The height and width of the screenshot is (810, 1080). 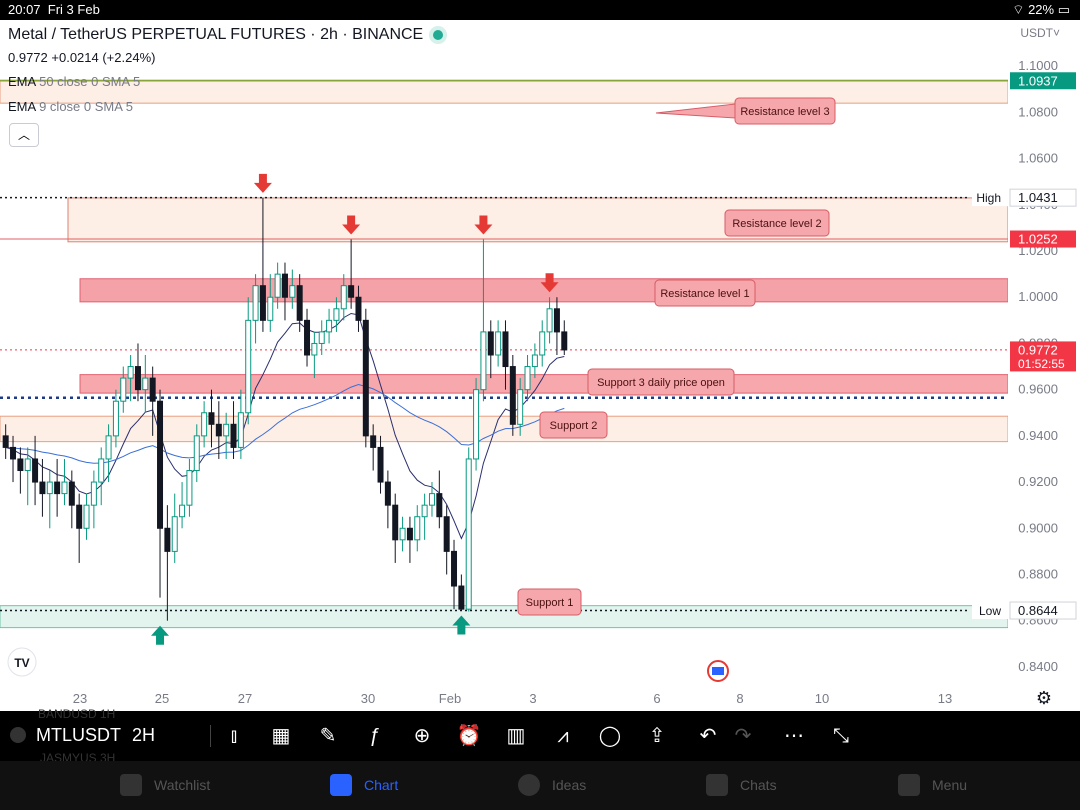 What do you see at coordinates (234, 736) in the screenshot?
I see `candle-style-icon: ⫾` at bounding box center [234, 736].